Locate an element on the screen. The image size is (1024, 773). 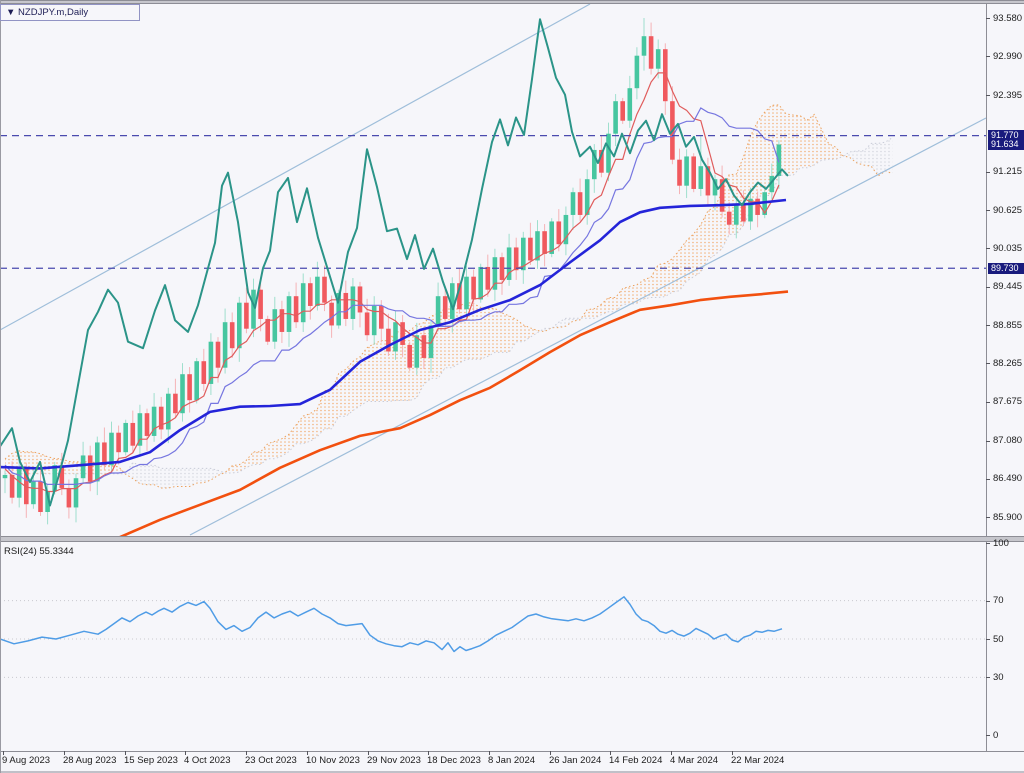
window-left-edge is located at coordinates (0, 386).